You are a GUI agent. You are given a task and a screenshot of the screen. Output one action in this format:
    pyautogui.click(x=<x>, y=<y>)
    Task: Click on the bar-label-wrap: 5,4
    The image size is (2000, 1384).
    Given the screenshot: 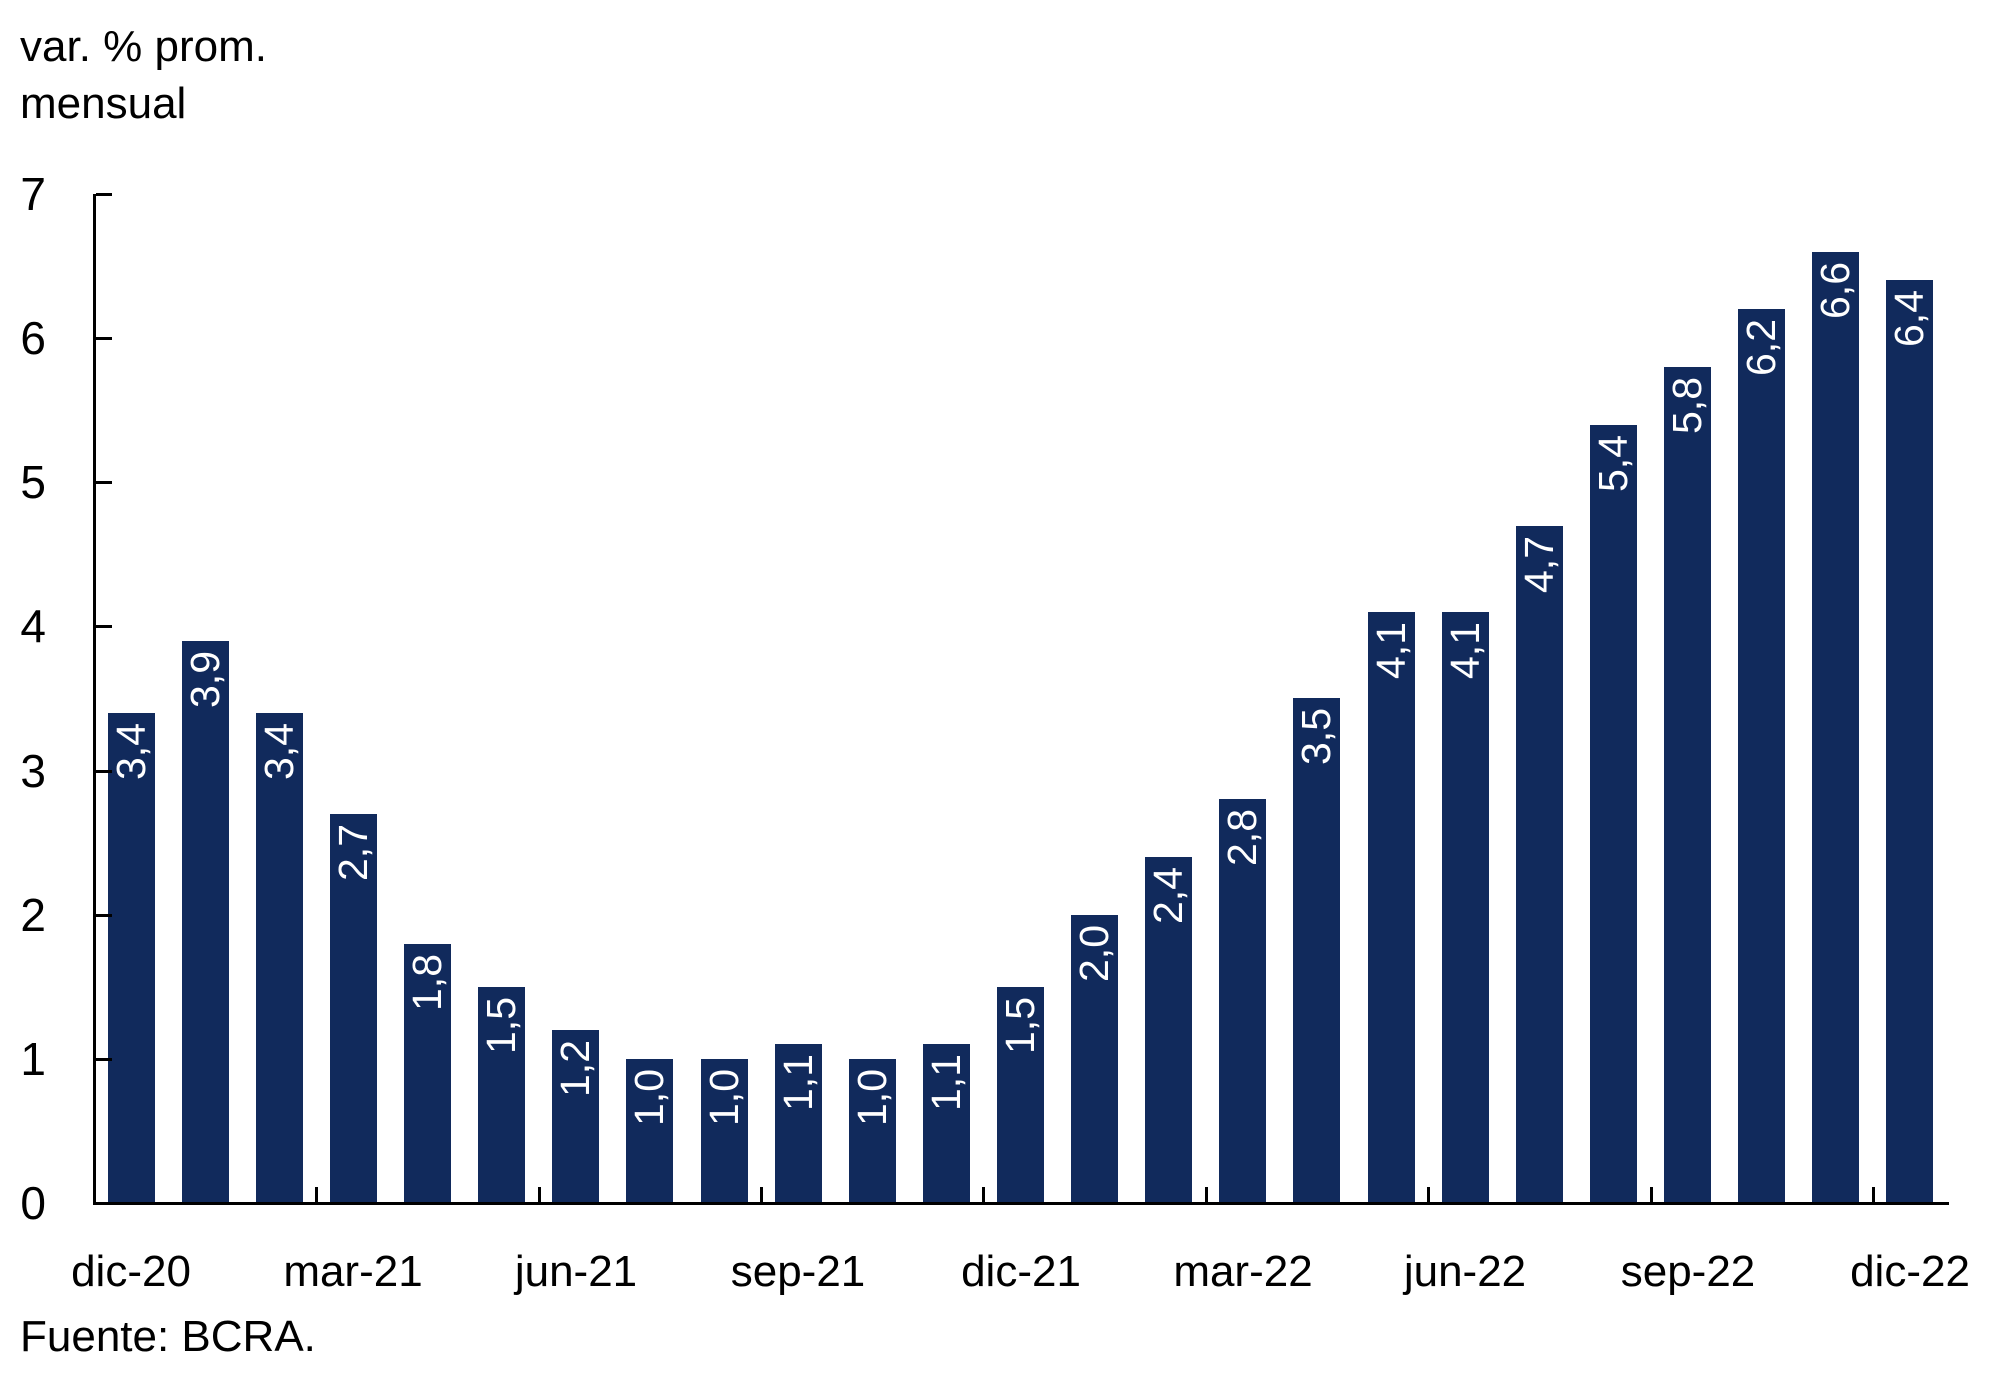 What is the action you would take?
    pyautogui.click(x=1613, y=463)
    